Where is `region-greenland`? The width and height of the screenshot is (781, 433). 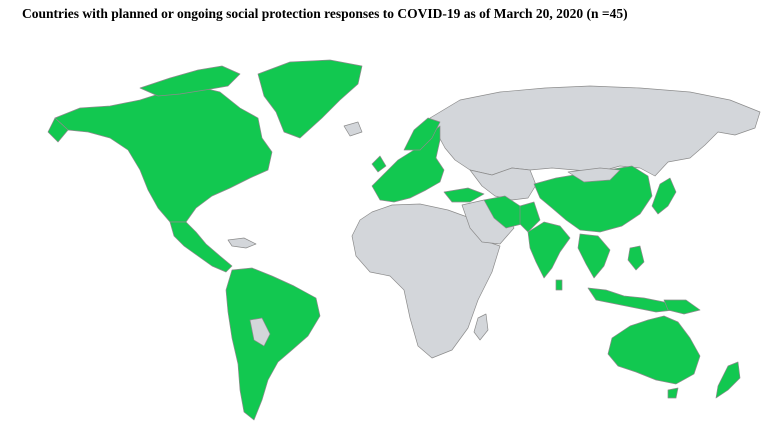
region-greenland is located at coordinates (310, 99).